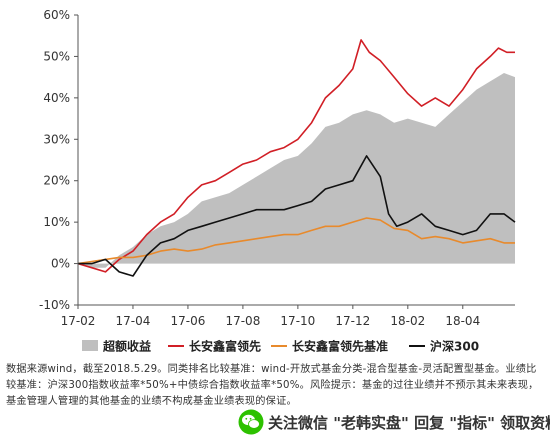 The image size is (550, 440). What do you see at coordinates (78, 321) in the screenshot?
I see `x-tick-label: 17-02` at bounding box center [78, 321].